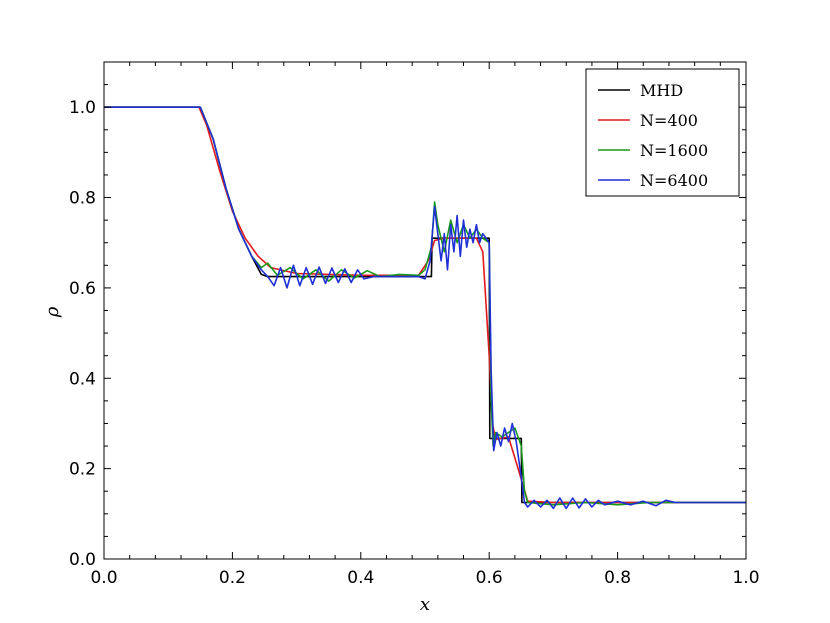  I want to click on x-tick-label: 0.4, so click(360, 578).